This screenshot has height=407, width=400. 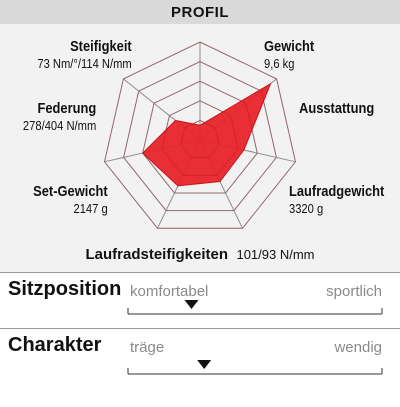 I want to click on axis-value: 101/93 N/mm, so click(x=275, y=254).